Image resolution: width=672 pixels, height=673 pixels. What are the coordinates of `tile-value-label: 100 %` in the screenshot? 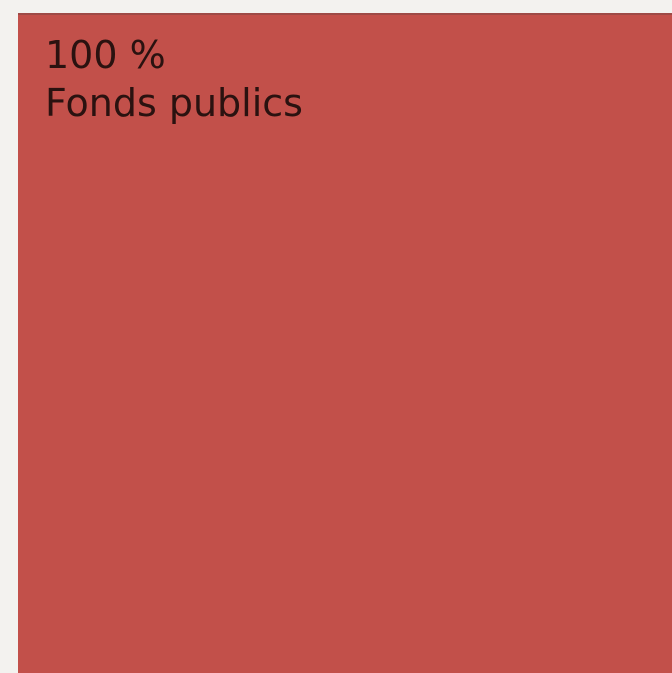 It's located at (105, 55).